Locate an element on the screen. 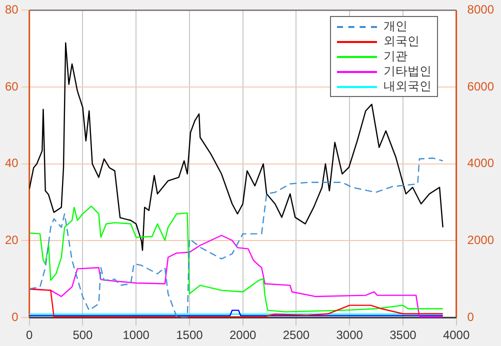 This screenshot has height=346, width=501. legend-label: 기타법인 is located at coordinates (407, 72).